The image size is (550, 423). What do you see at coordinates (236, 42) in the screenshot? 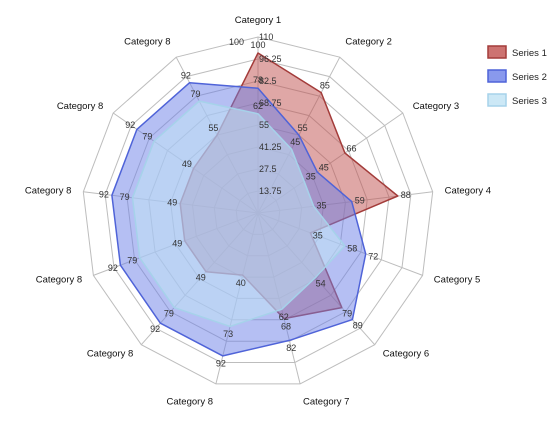
I see `r-tick-label-extra: 100` at bounding box center [236, 42].